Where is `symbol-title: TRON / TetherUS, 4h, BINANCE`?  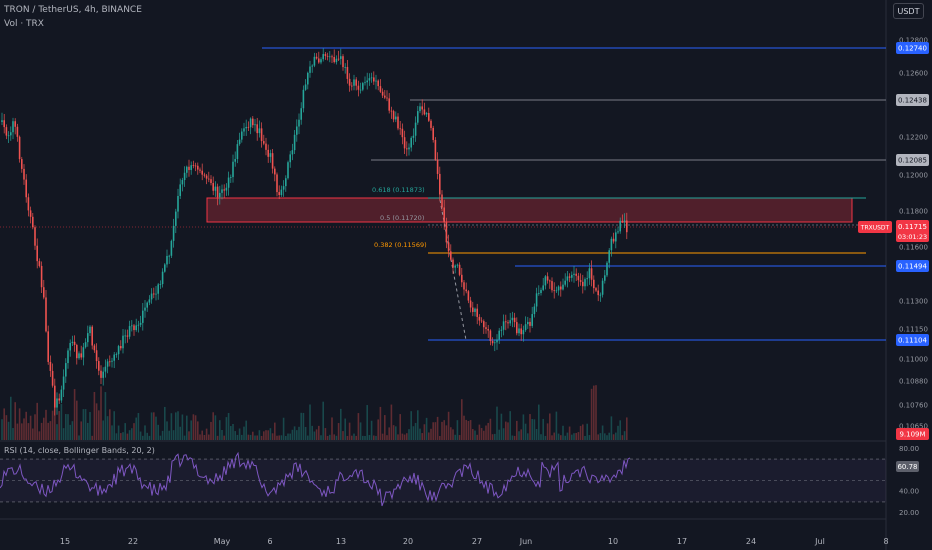 symbol-title: TRON / TetherUS, 4h, BINANCE is located at coordinates (73, 10).